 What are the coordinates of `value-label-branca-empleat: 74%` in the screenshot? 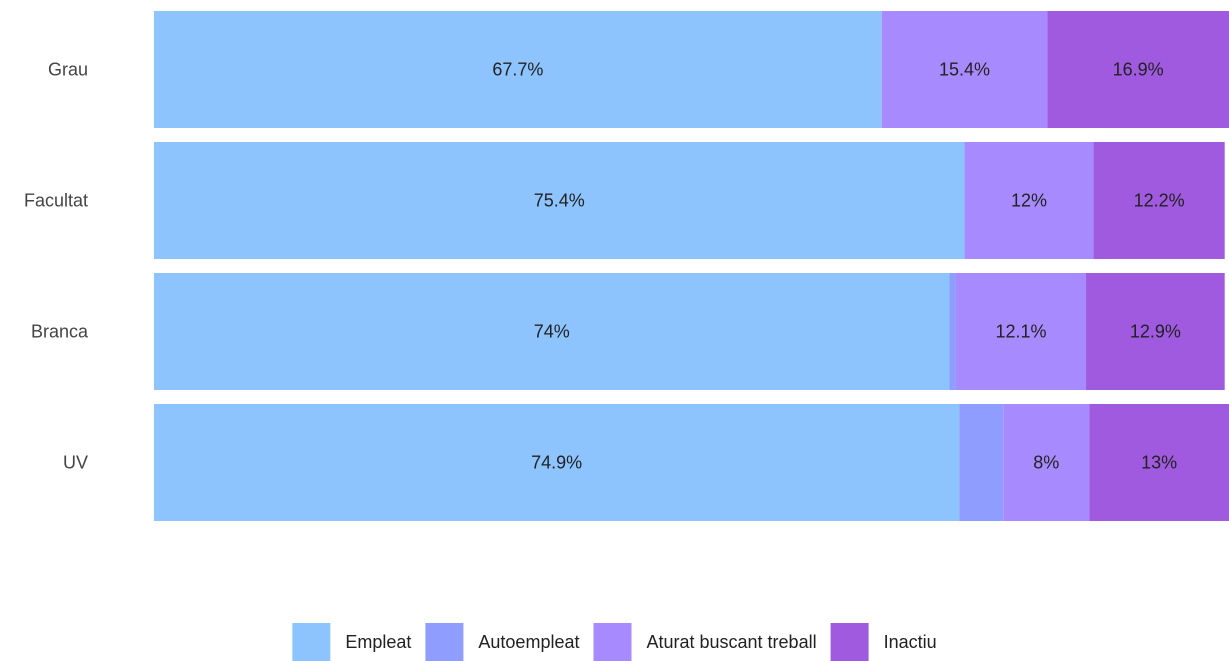 It's located at (552, 332).